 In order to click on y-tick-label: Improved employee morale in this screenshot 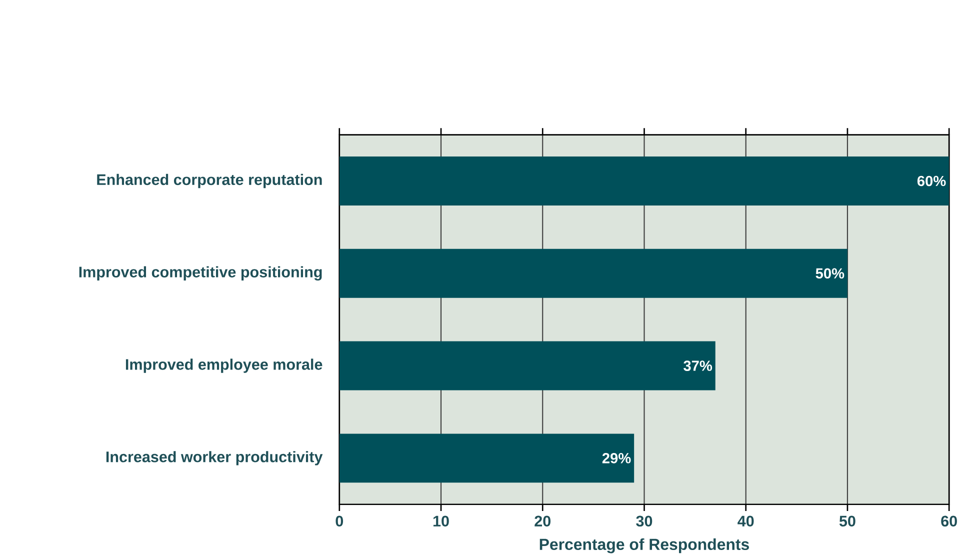, I will do `click(224, 366)`.